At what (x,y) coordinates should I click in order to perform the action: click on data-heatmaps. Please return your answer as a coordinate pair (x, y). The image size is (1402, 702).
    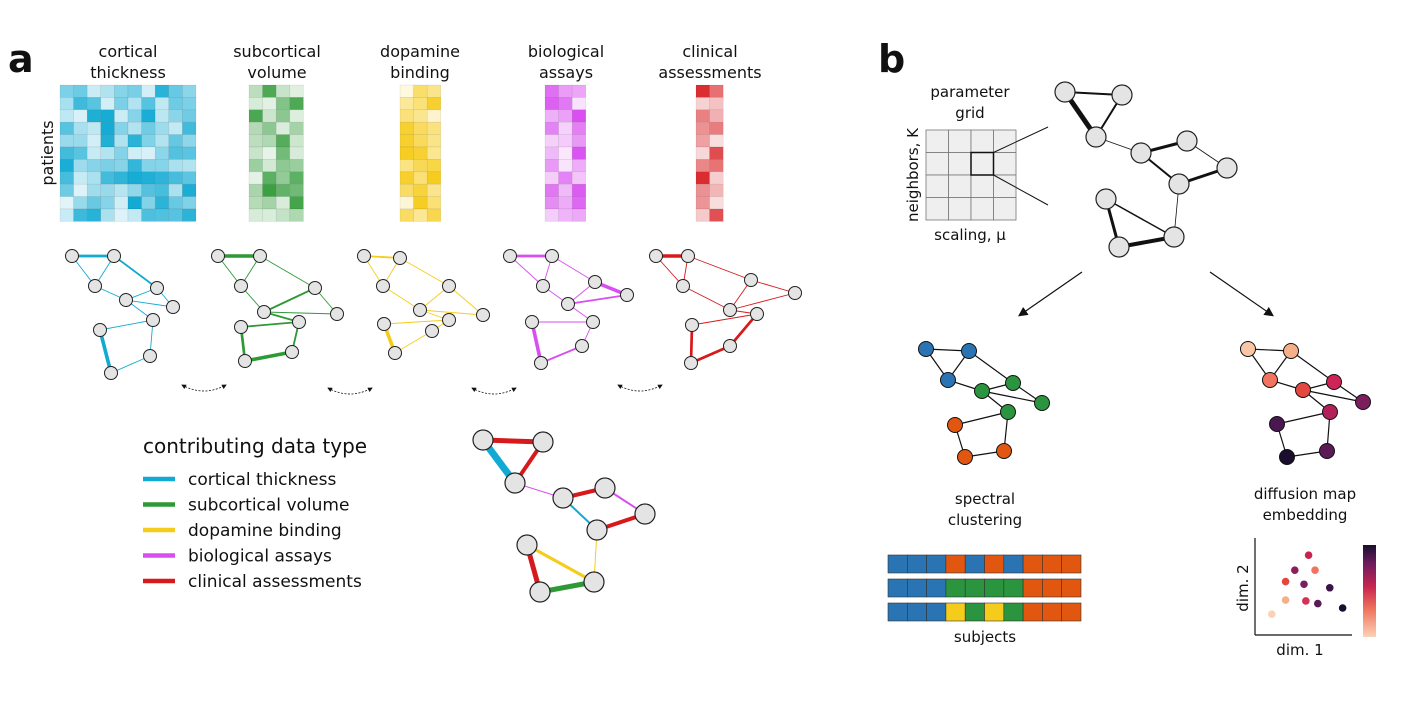
    Looking at the image, I should click on (391, 153).